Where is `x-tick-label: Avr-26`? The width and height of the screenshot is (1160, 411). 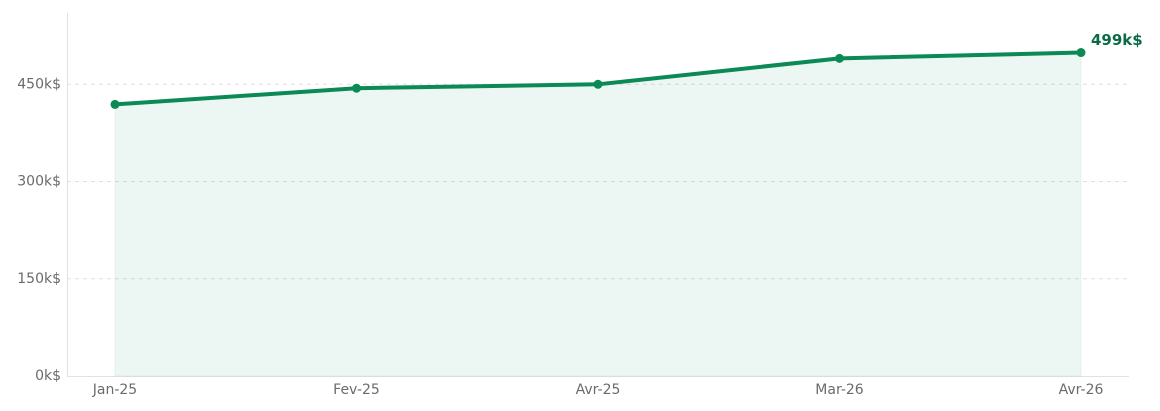 x-tick-label: Avr-26 is located at coordinates (1081, 390).